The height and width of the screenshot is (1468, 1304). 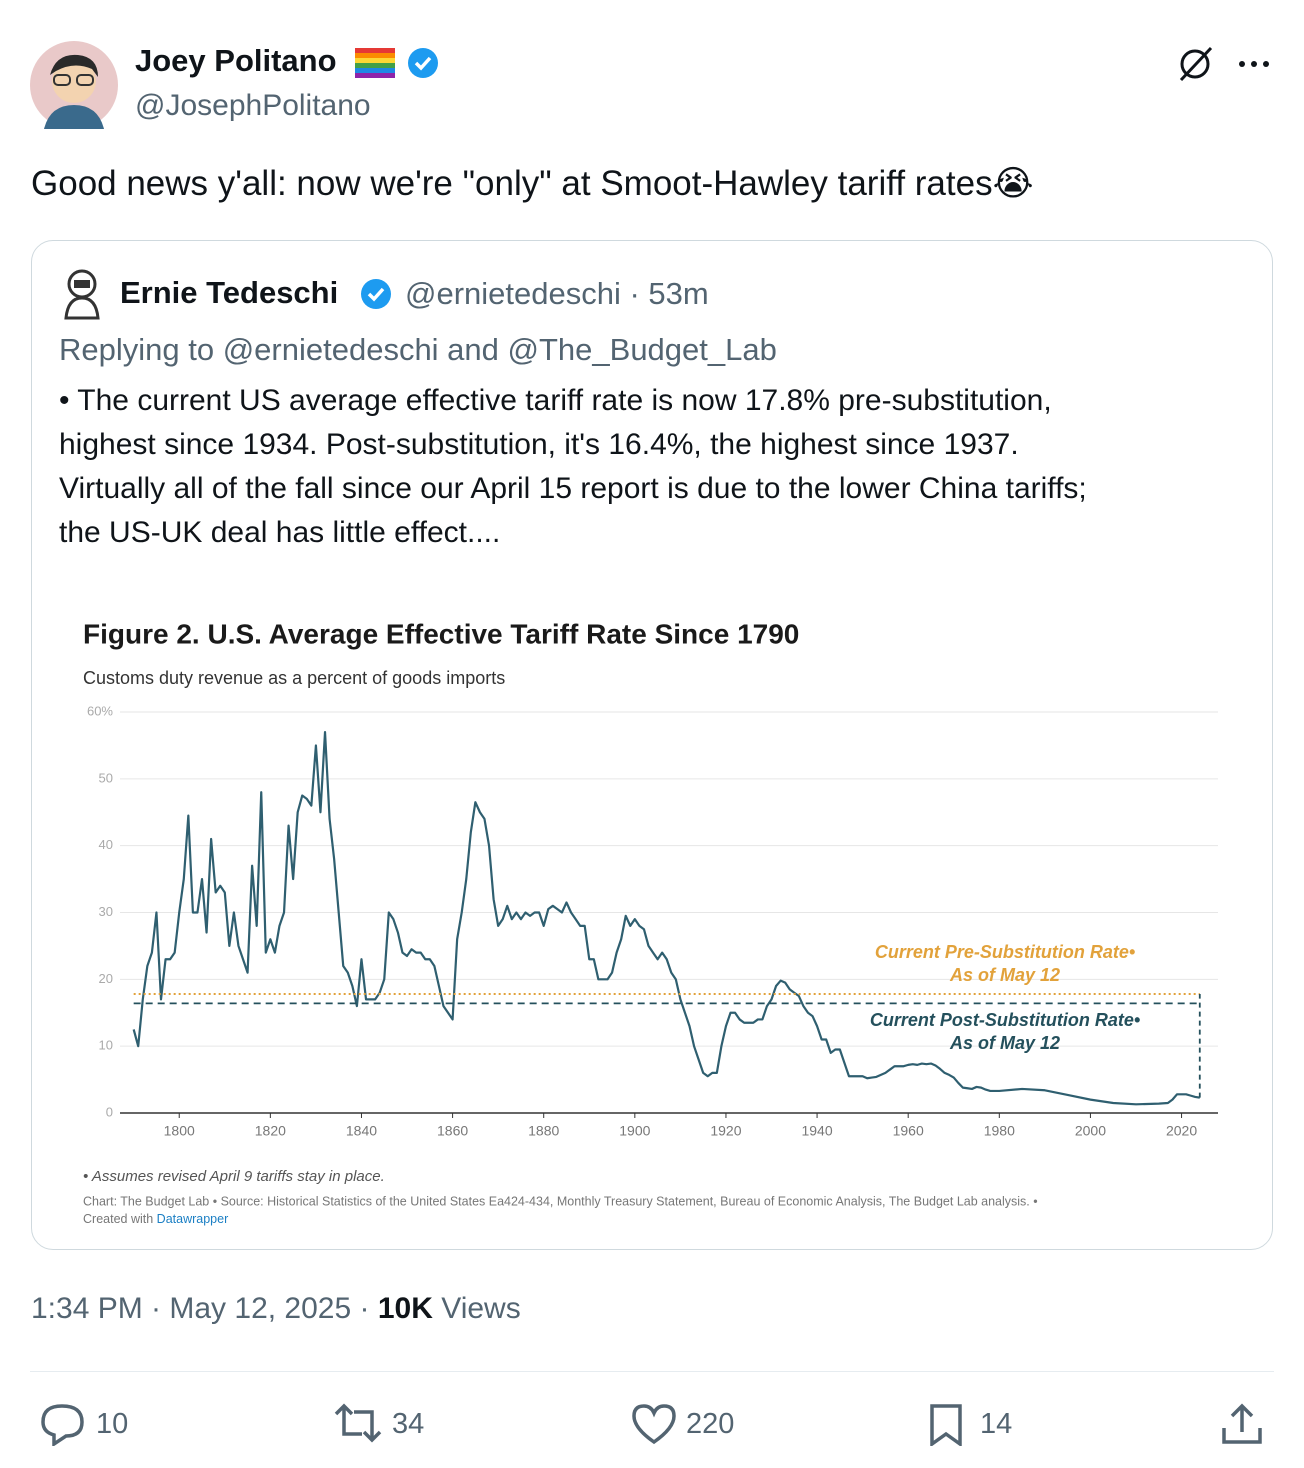 I want to click on reply-icon, so click(x=64, y=1424).